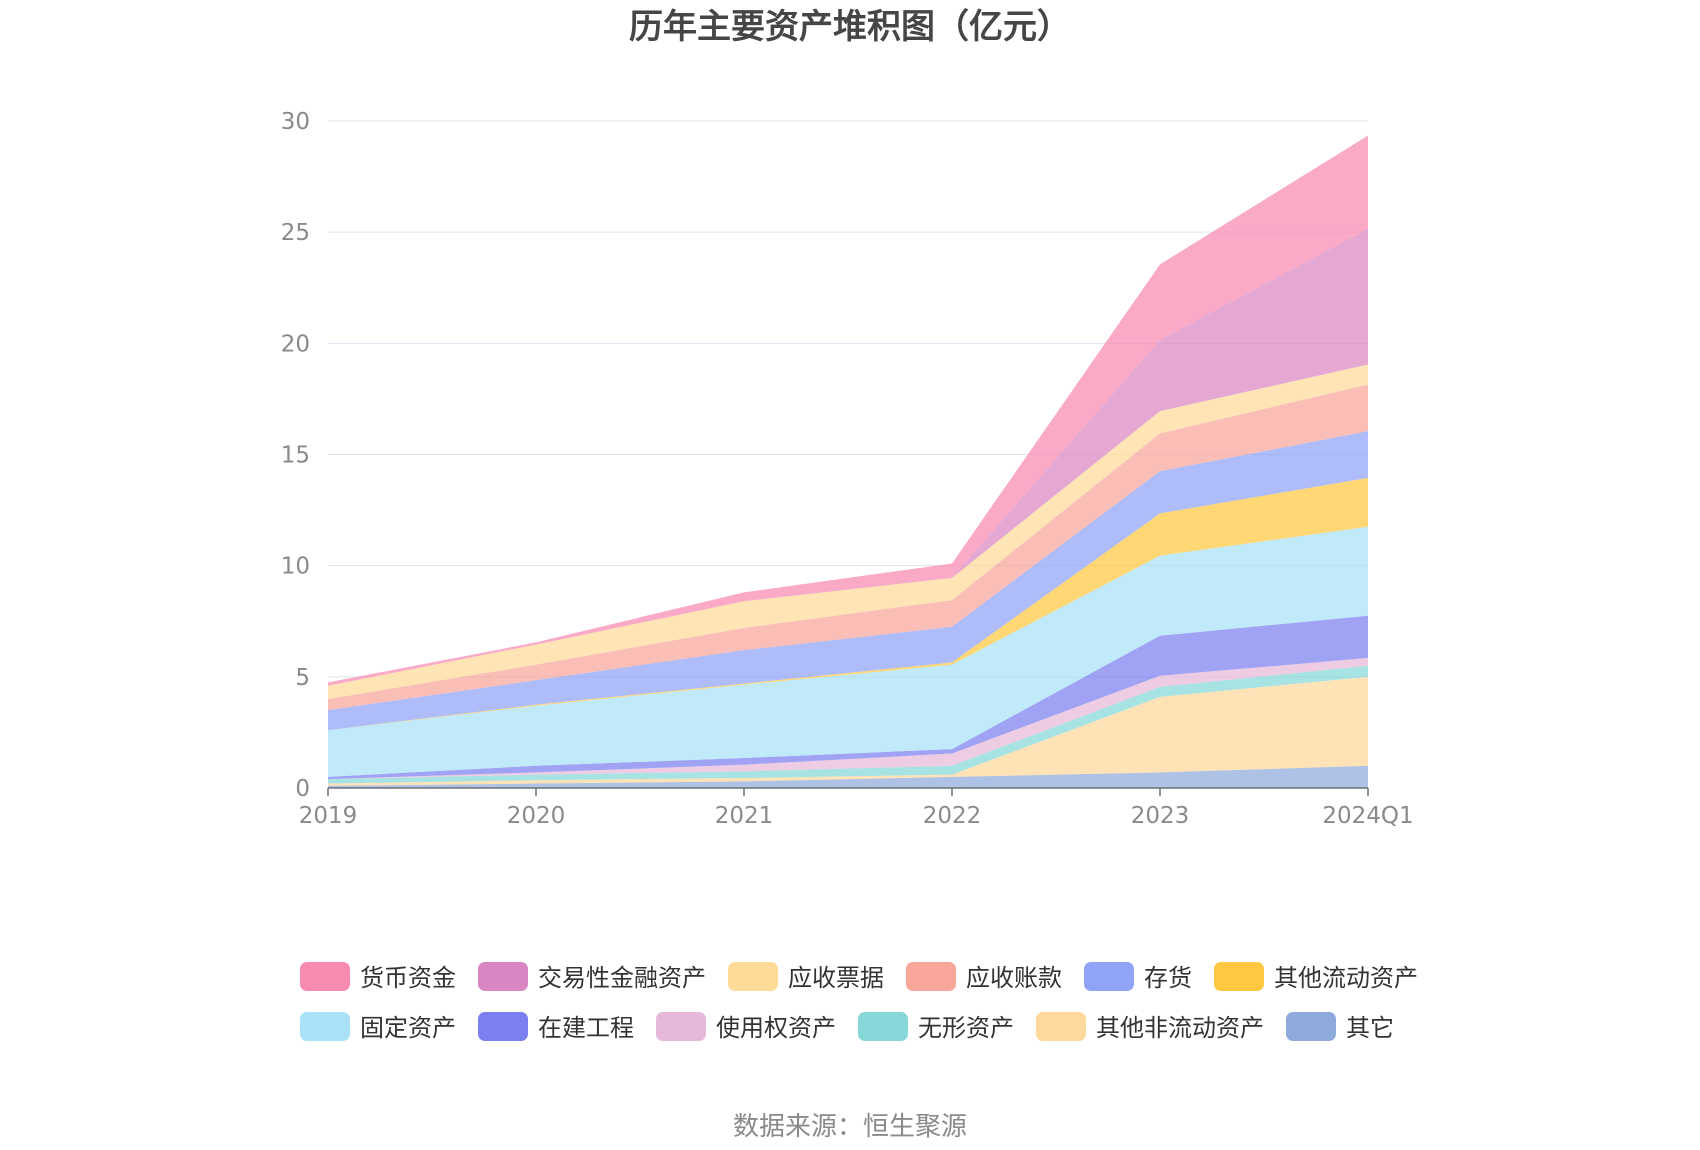 The image size is (1700, 1150). Describe the element at coordinates (856, 808) in the screenshot. I see `axes: 2019 2020 2021 2022 2023 2024Q1` at that location.